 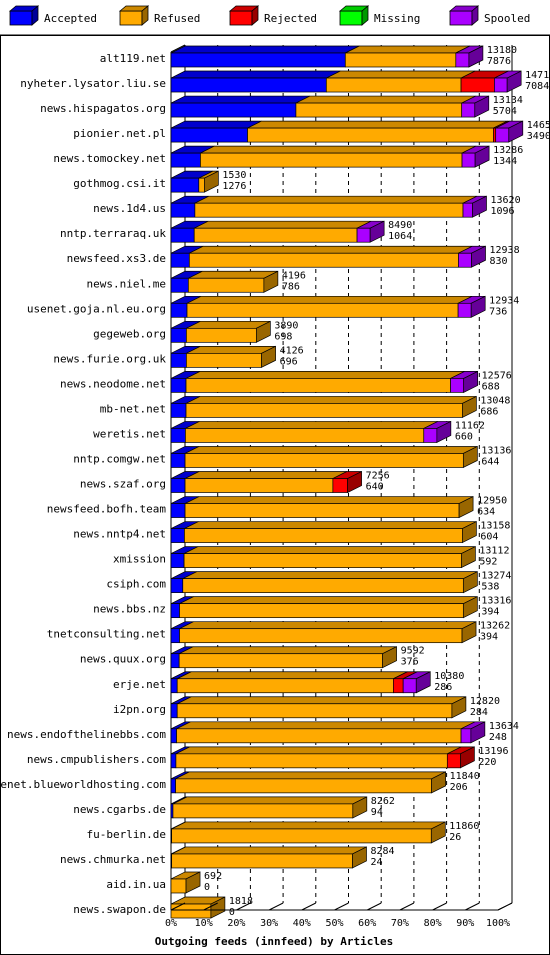 What do you see at coordinates (378, 476) in the screenshot?
I see `offered-count-label: 7256` at bounding box center [378, 476].